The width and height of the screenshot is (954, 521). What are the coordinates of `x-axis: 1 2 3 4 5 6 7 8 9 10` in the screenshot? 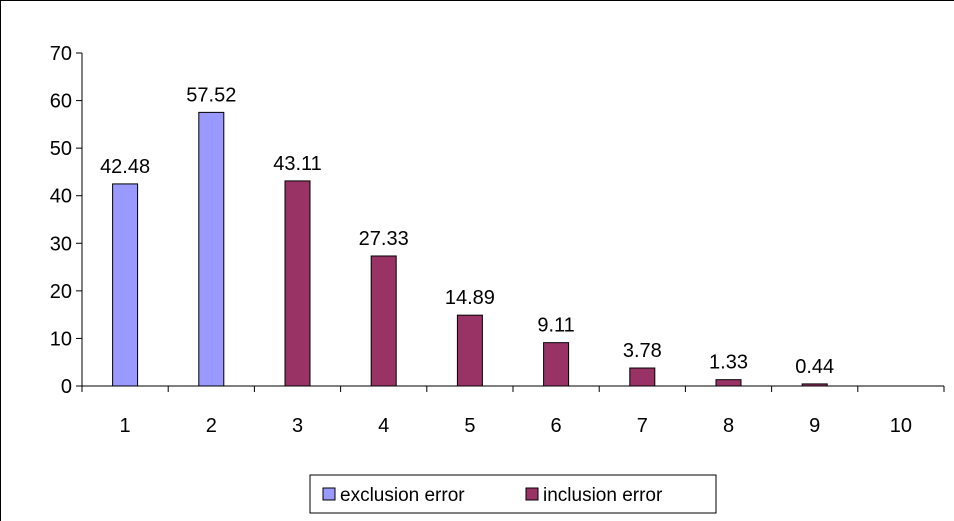 It's located at (513, 411).